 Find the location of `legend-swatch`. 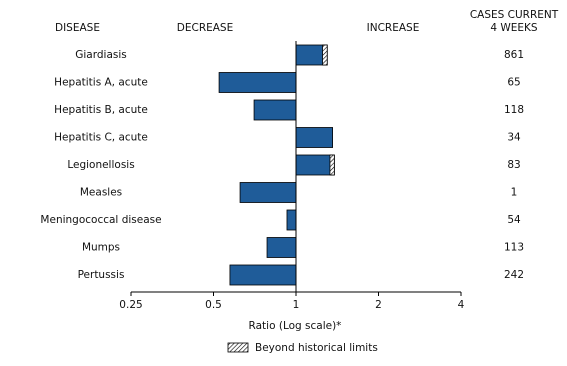

legend-swatch is located at coordinates (238, 347).